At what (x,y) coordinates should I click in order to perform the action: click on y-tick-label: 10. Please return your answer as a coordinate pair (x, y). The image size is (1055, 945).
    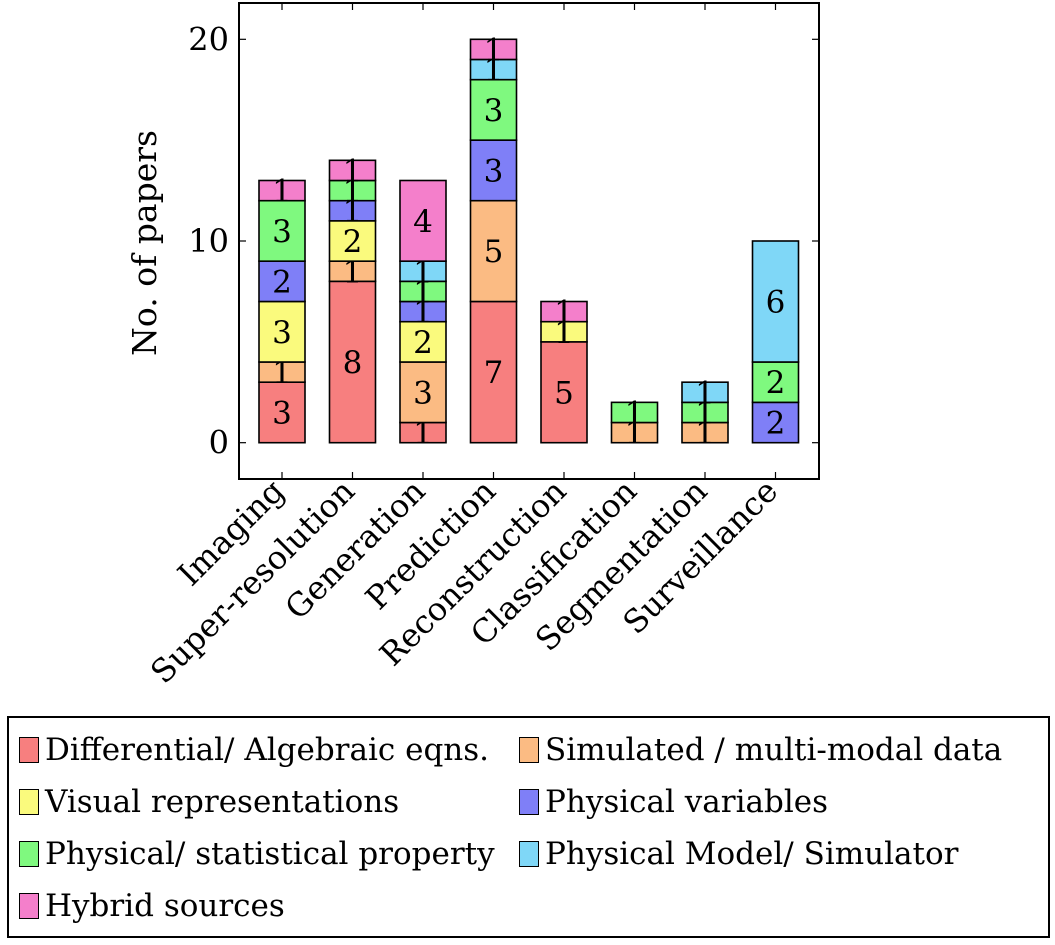
    Looking at the image, I should click on (208, 241).